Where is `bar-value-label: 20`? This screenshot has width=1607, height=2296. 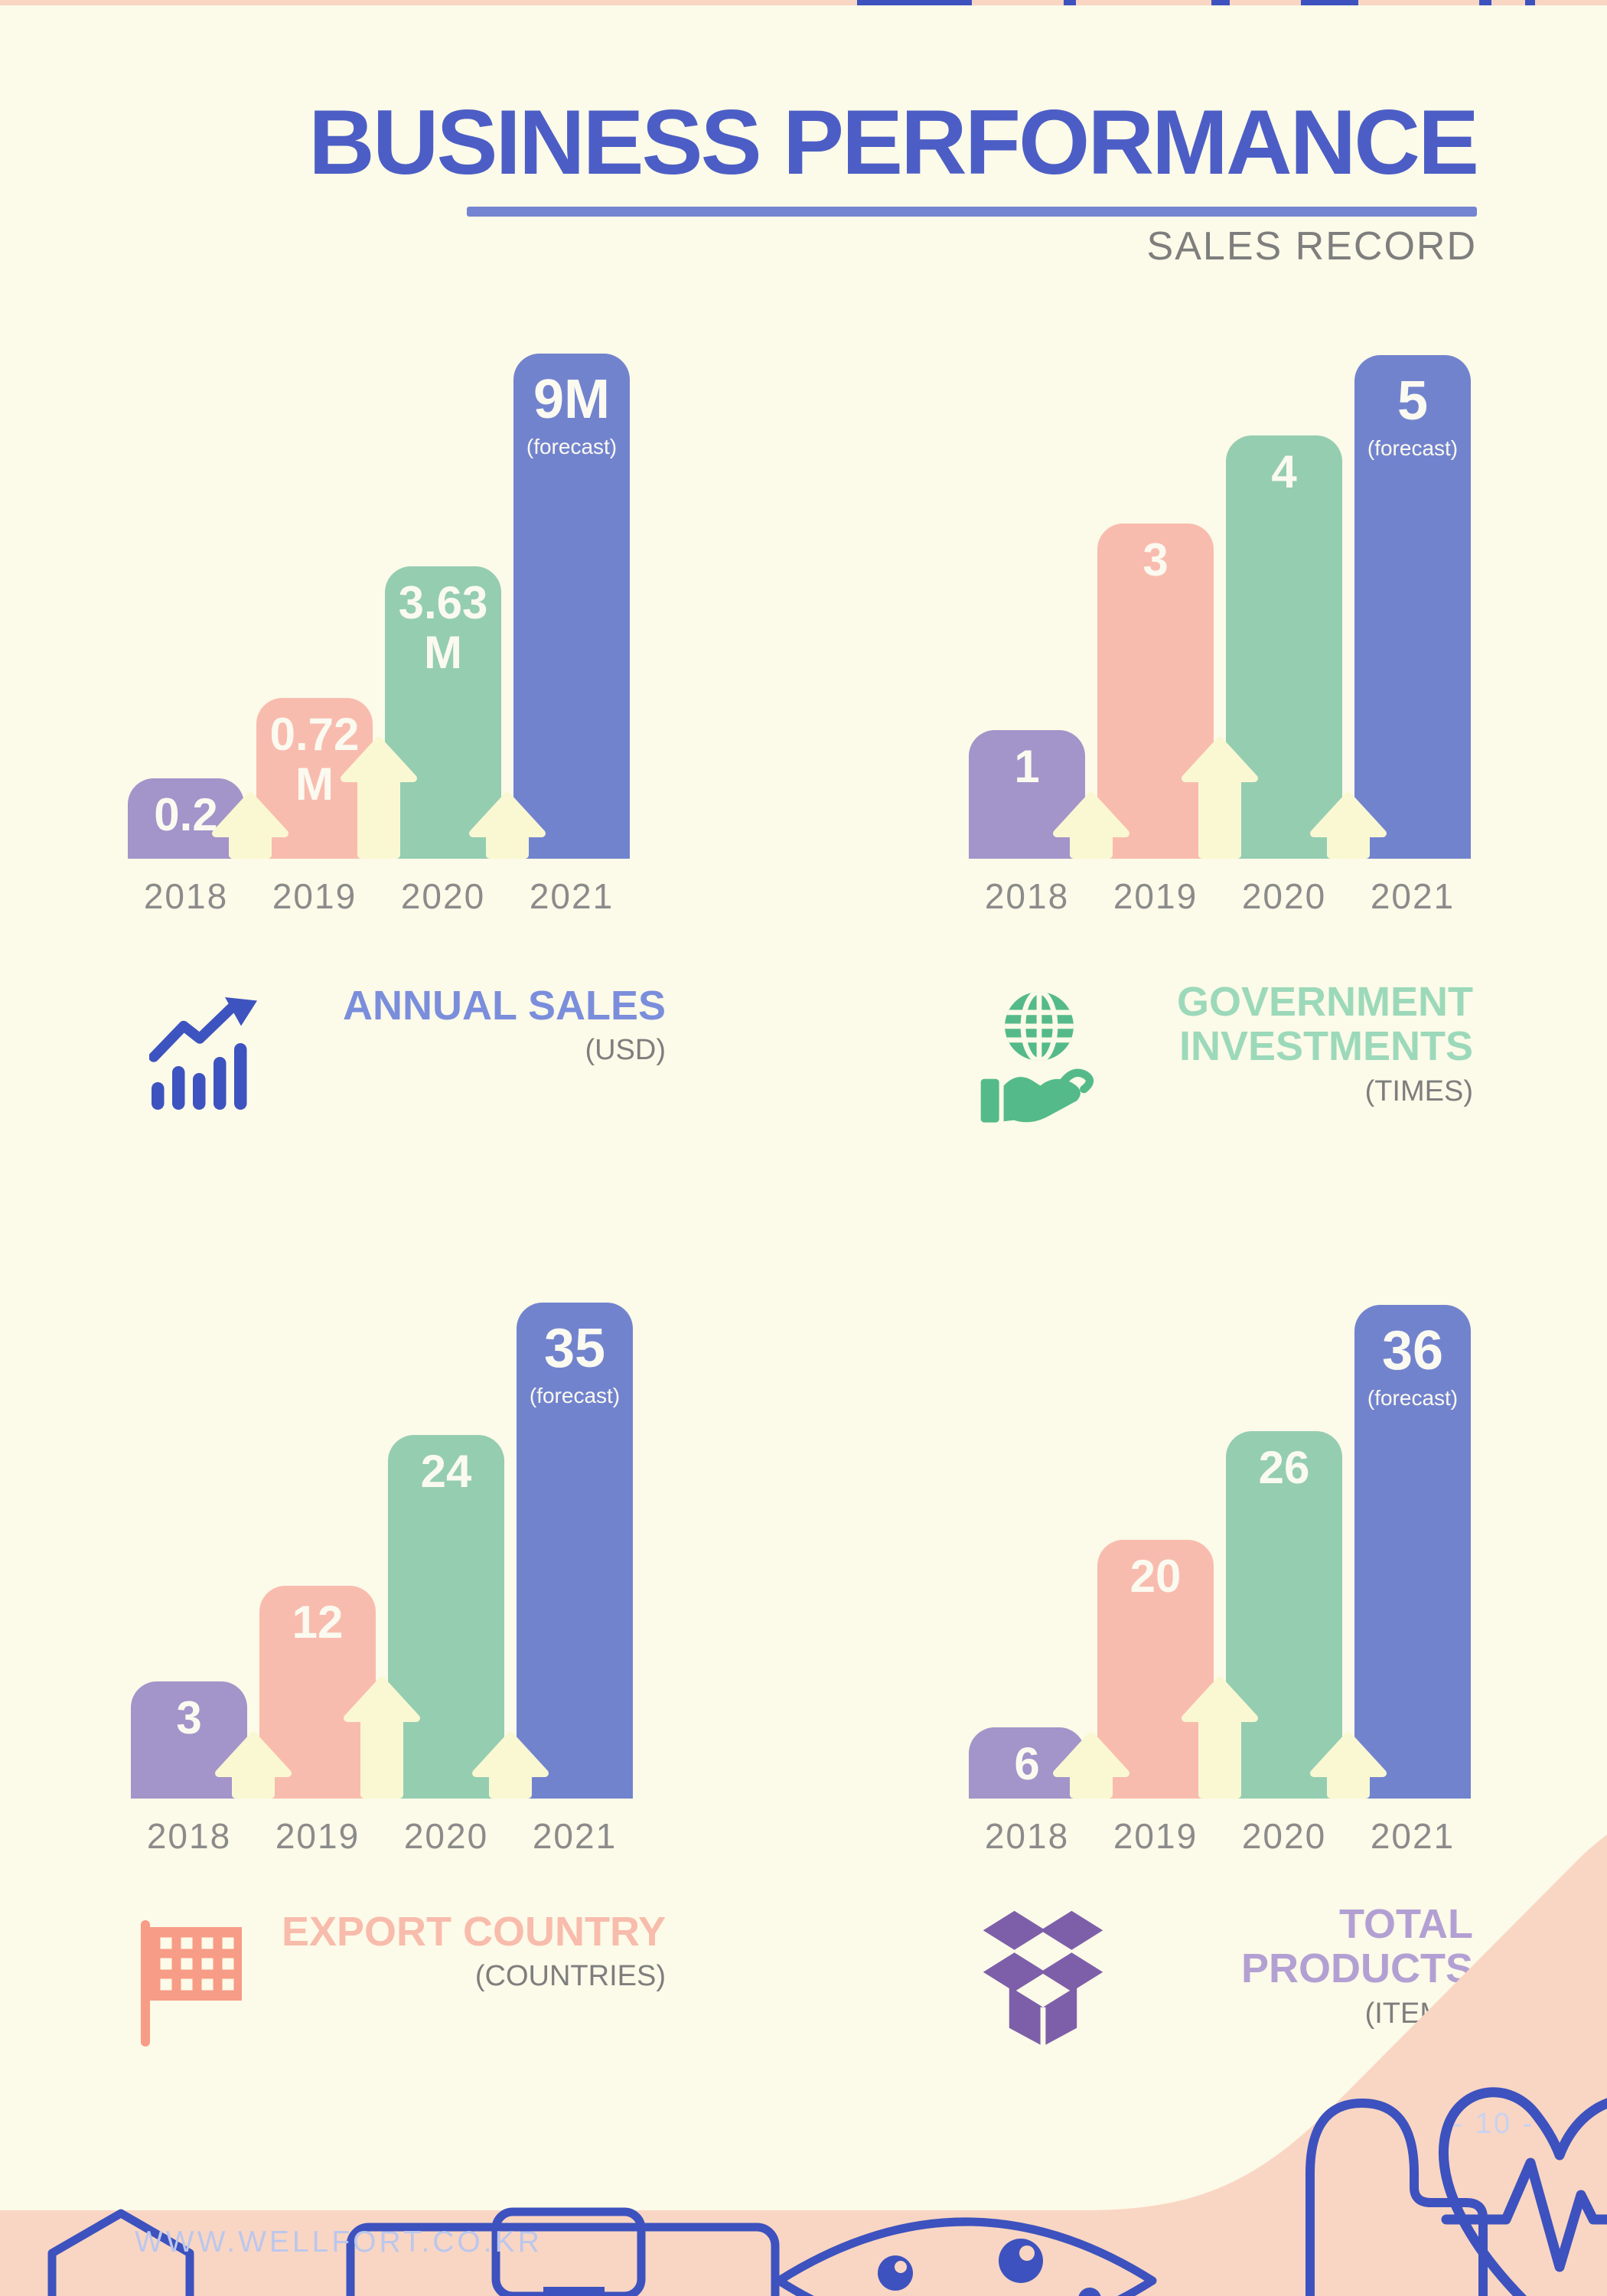 bar-value-label: 20 is located at coordinates (1155, 1576).